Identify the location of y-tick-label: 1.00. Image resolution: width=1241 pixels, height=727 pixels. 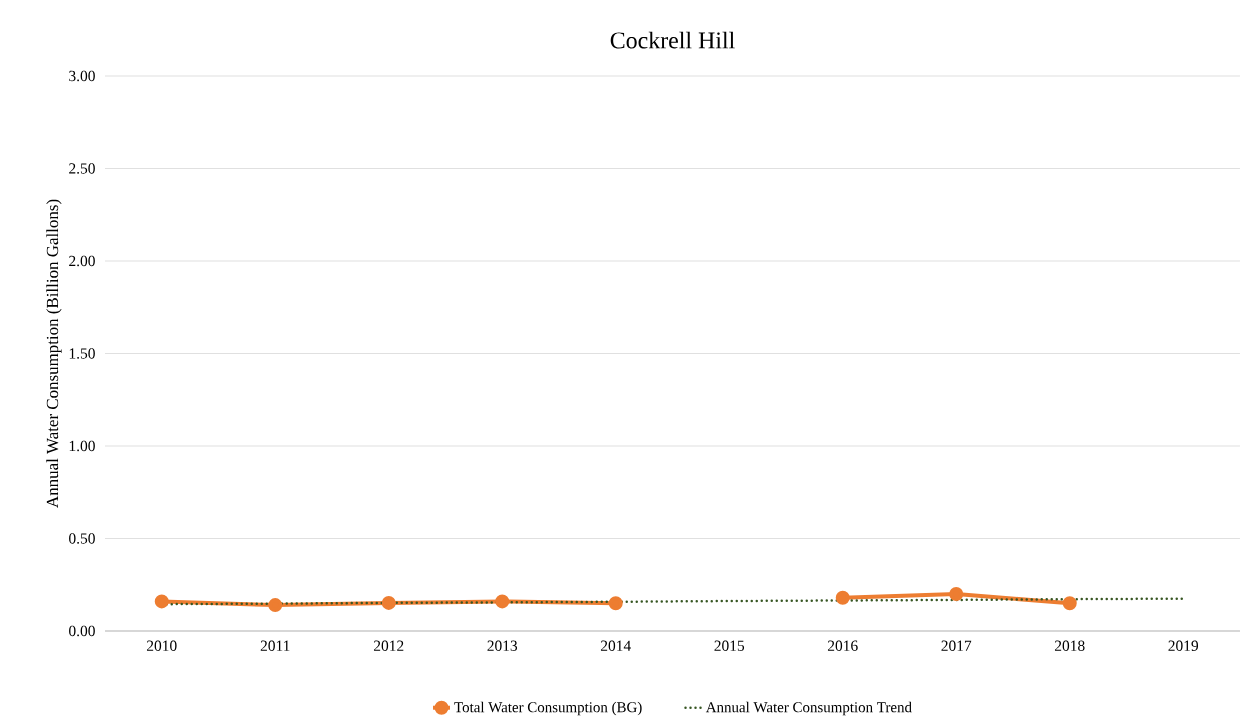
(82, 446).